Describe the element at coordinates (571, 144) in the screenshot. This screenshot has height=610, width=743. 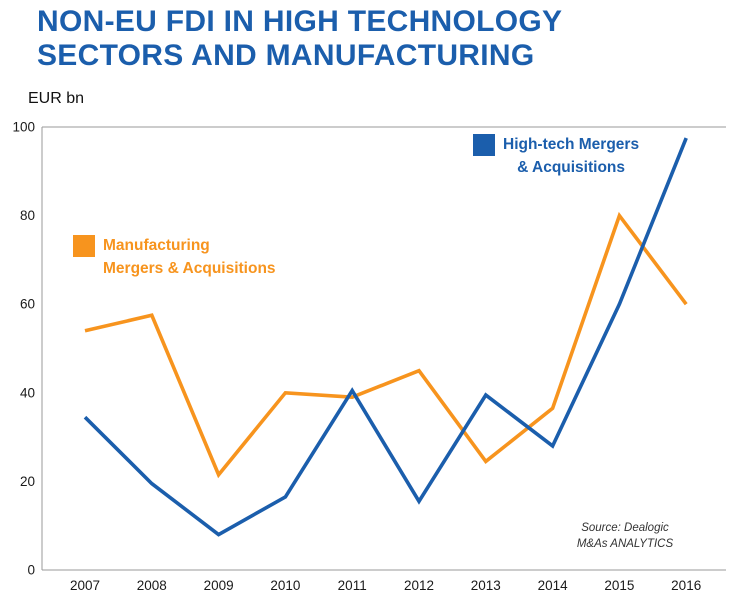
I see `legend-high-tech-line1: High-tech Mergers` at that location.